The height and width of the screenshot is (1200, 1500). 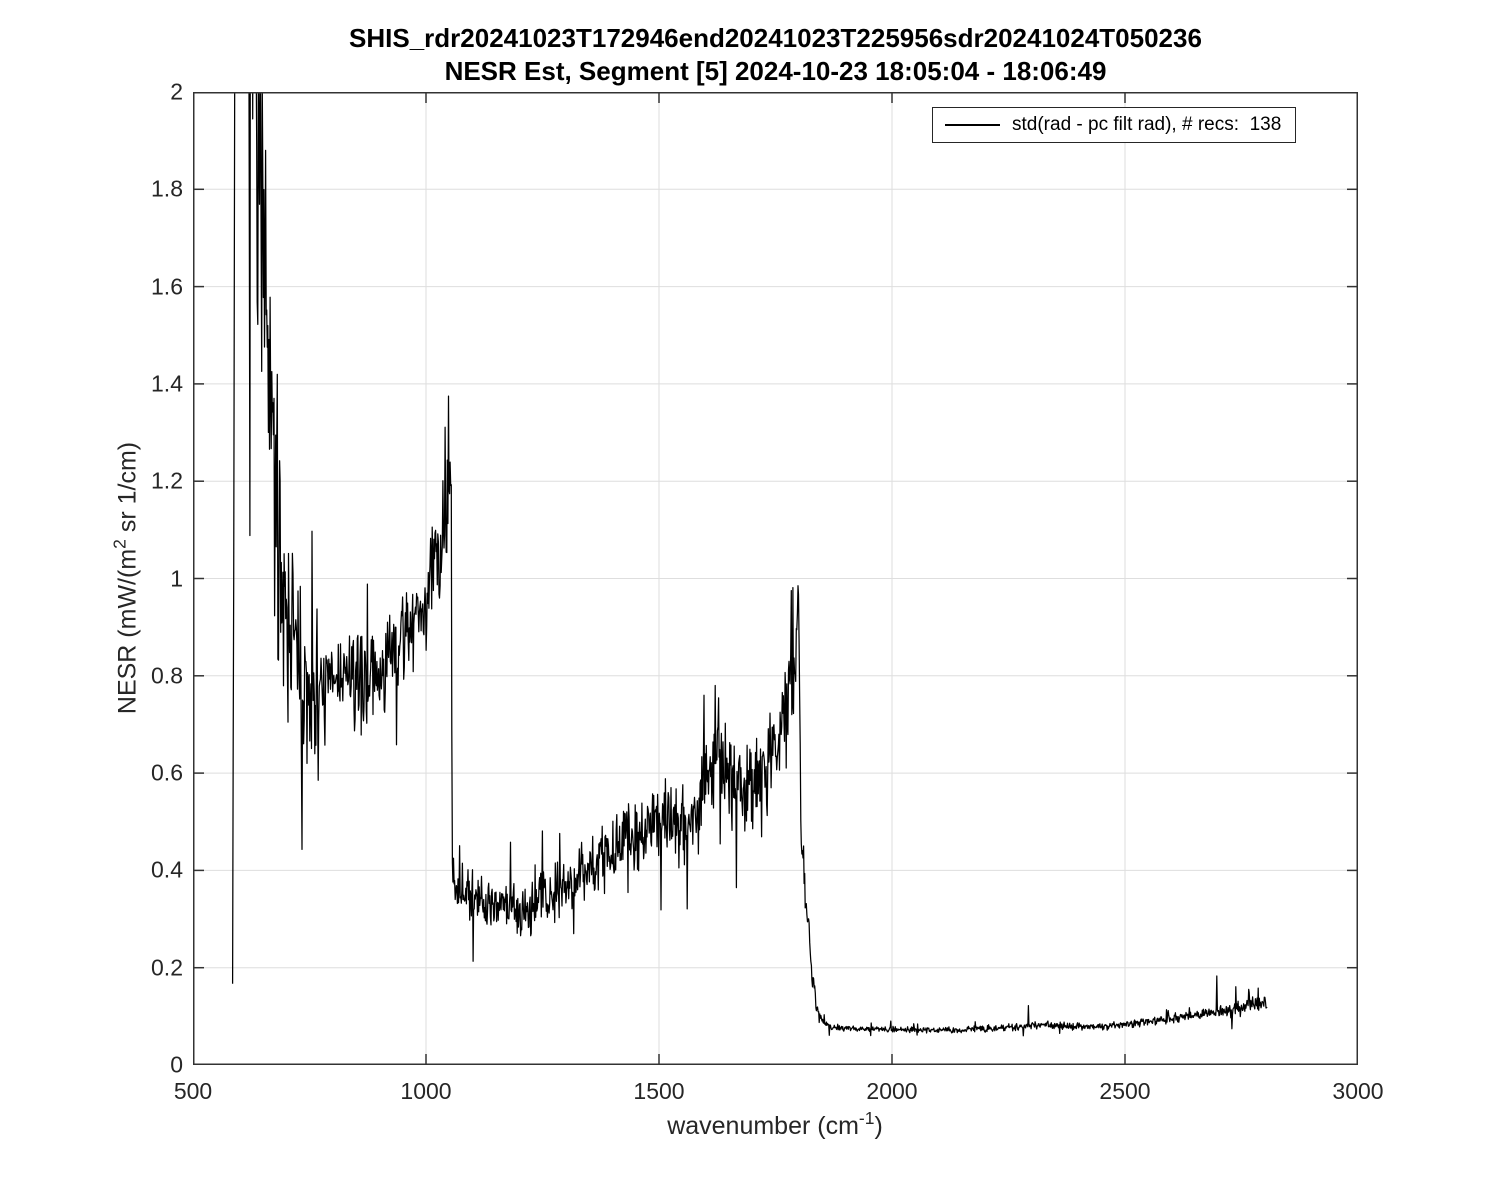 I want to click on y-tick-label: 1.2, so click(x=167, y=480).